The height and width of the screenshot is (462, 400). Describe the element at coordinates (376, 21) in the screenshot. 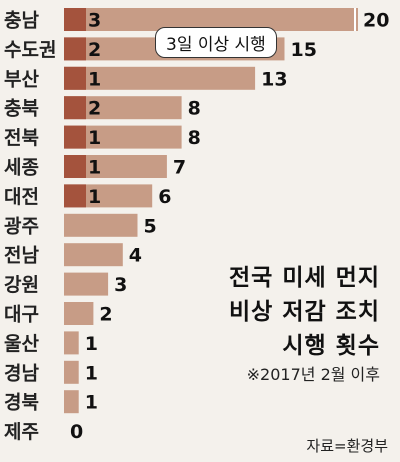

I see `value-label: 20` at that location.